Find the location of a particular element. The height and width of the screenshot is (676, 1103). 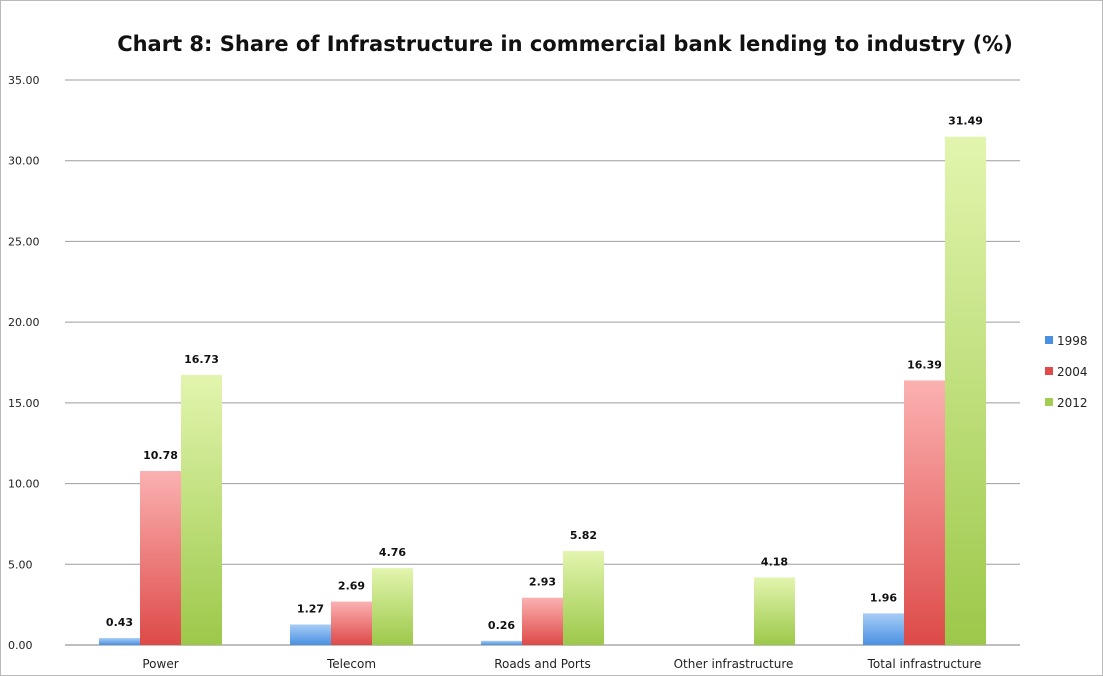

x-category-label: Total infrastructure is located at coordinates (924, 664).